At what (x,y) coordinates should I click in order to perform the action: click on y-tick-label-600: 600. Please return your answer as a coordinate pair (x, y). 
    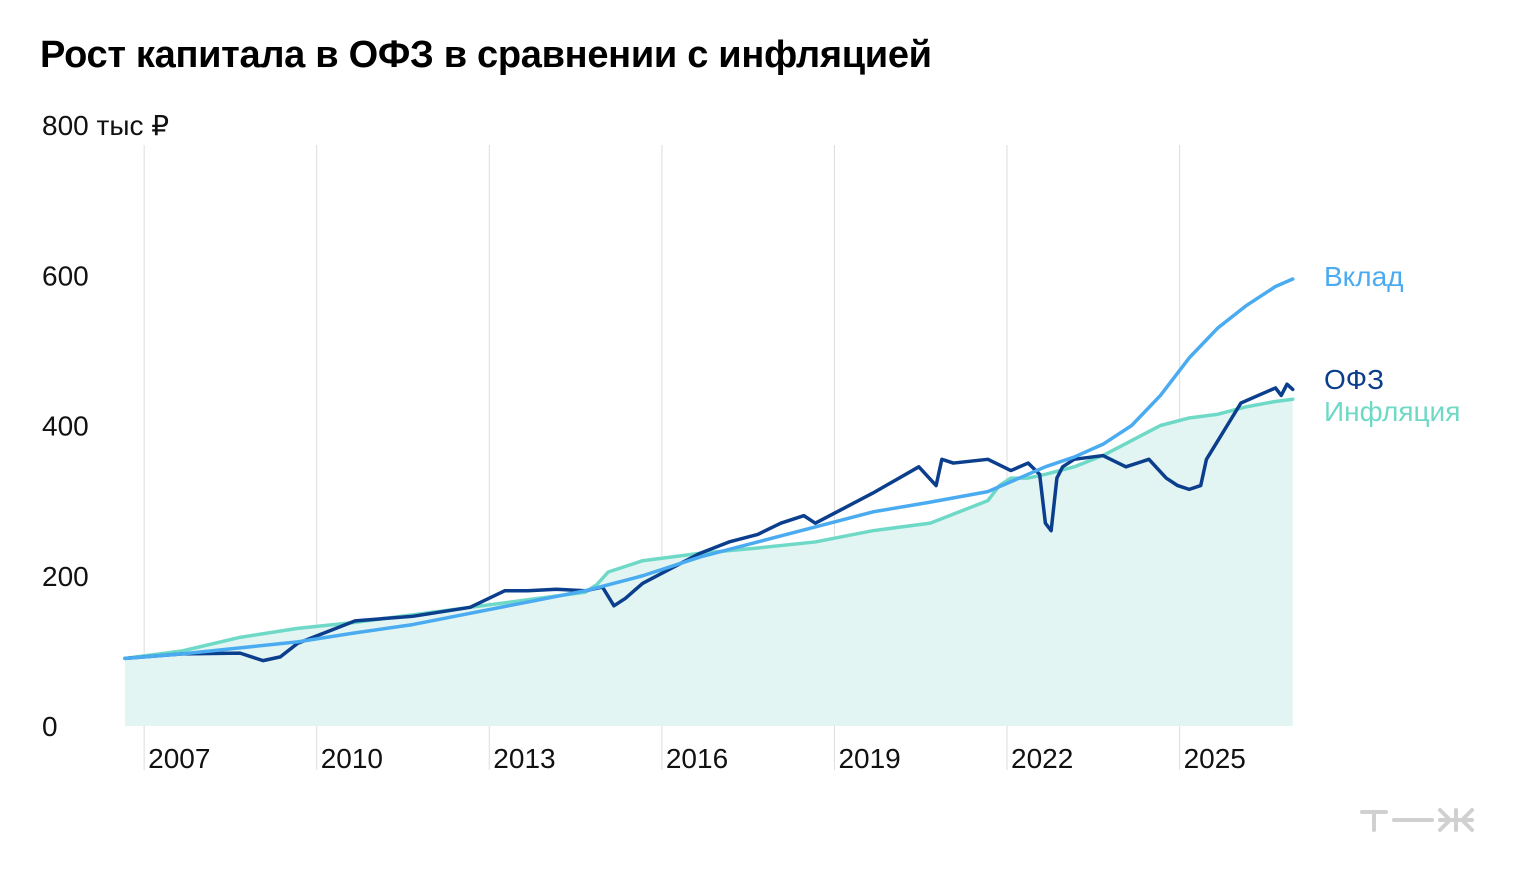
    Looking at the image, I should click on (65, 275).